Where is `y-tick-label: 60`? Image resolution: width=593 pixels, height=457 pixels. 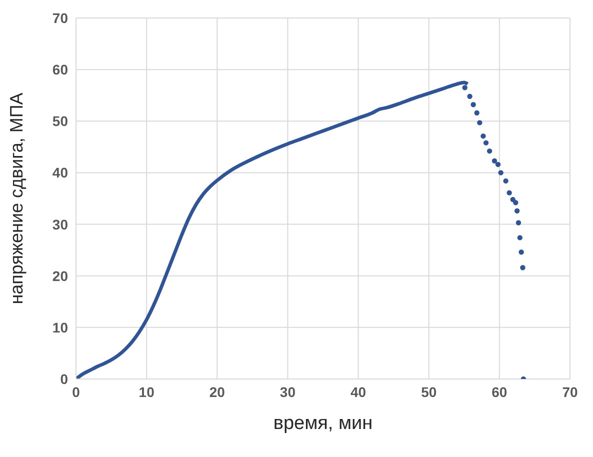
y-tick-label: 60 is located at coordinates (60, 70).